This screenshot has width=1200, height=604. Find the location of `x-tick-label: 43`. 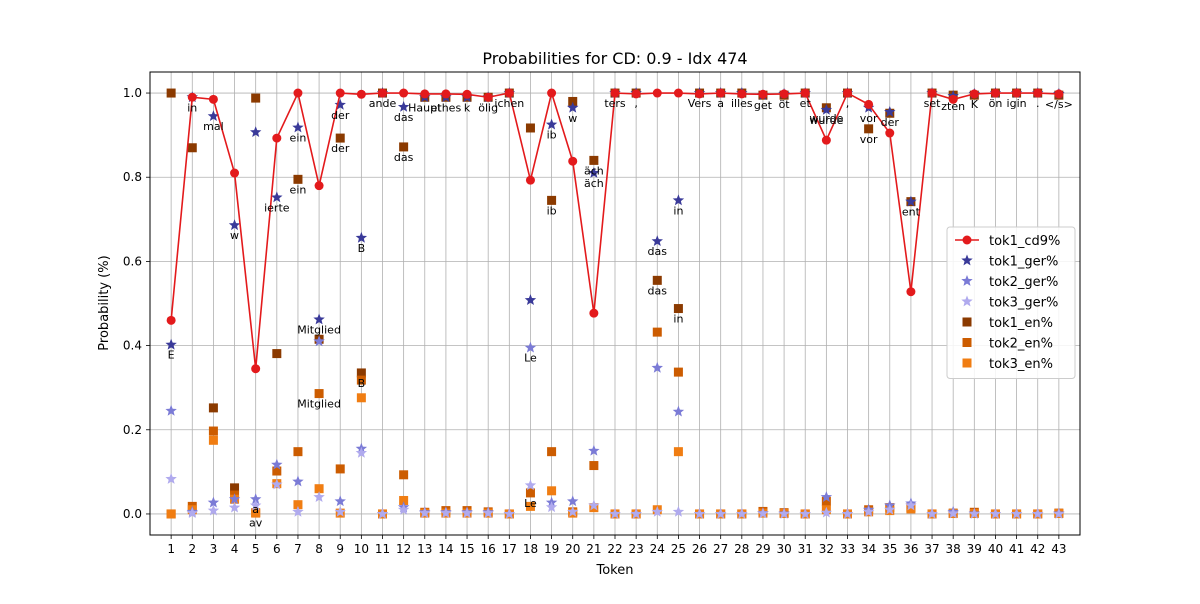

x-tick-label: 43 is located at coordinates (1058, 549).